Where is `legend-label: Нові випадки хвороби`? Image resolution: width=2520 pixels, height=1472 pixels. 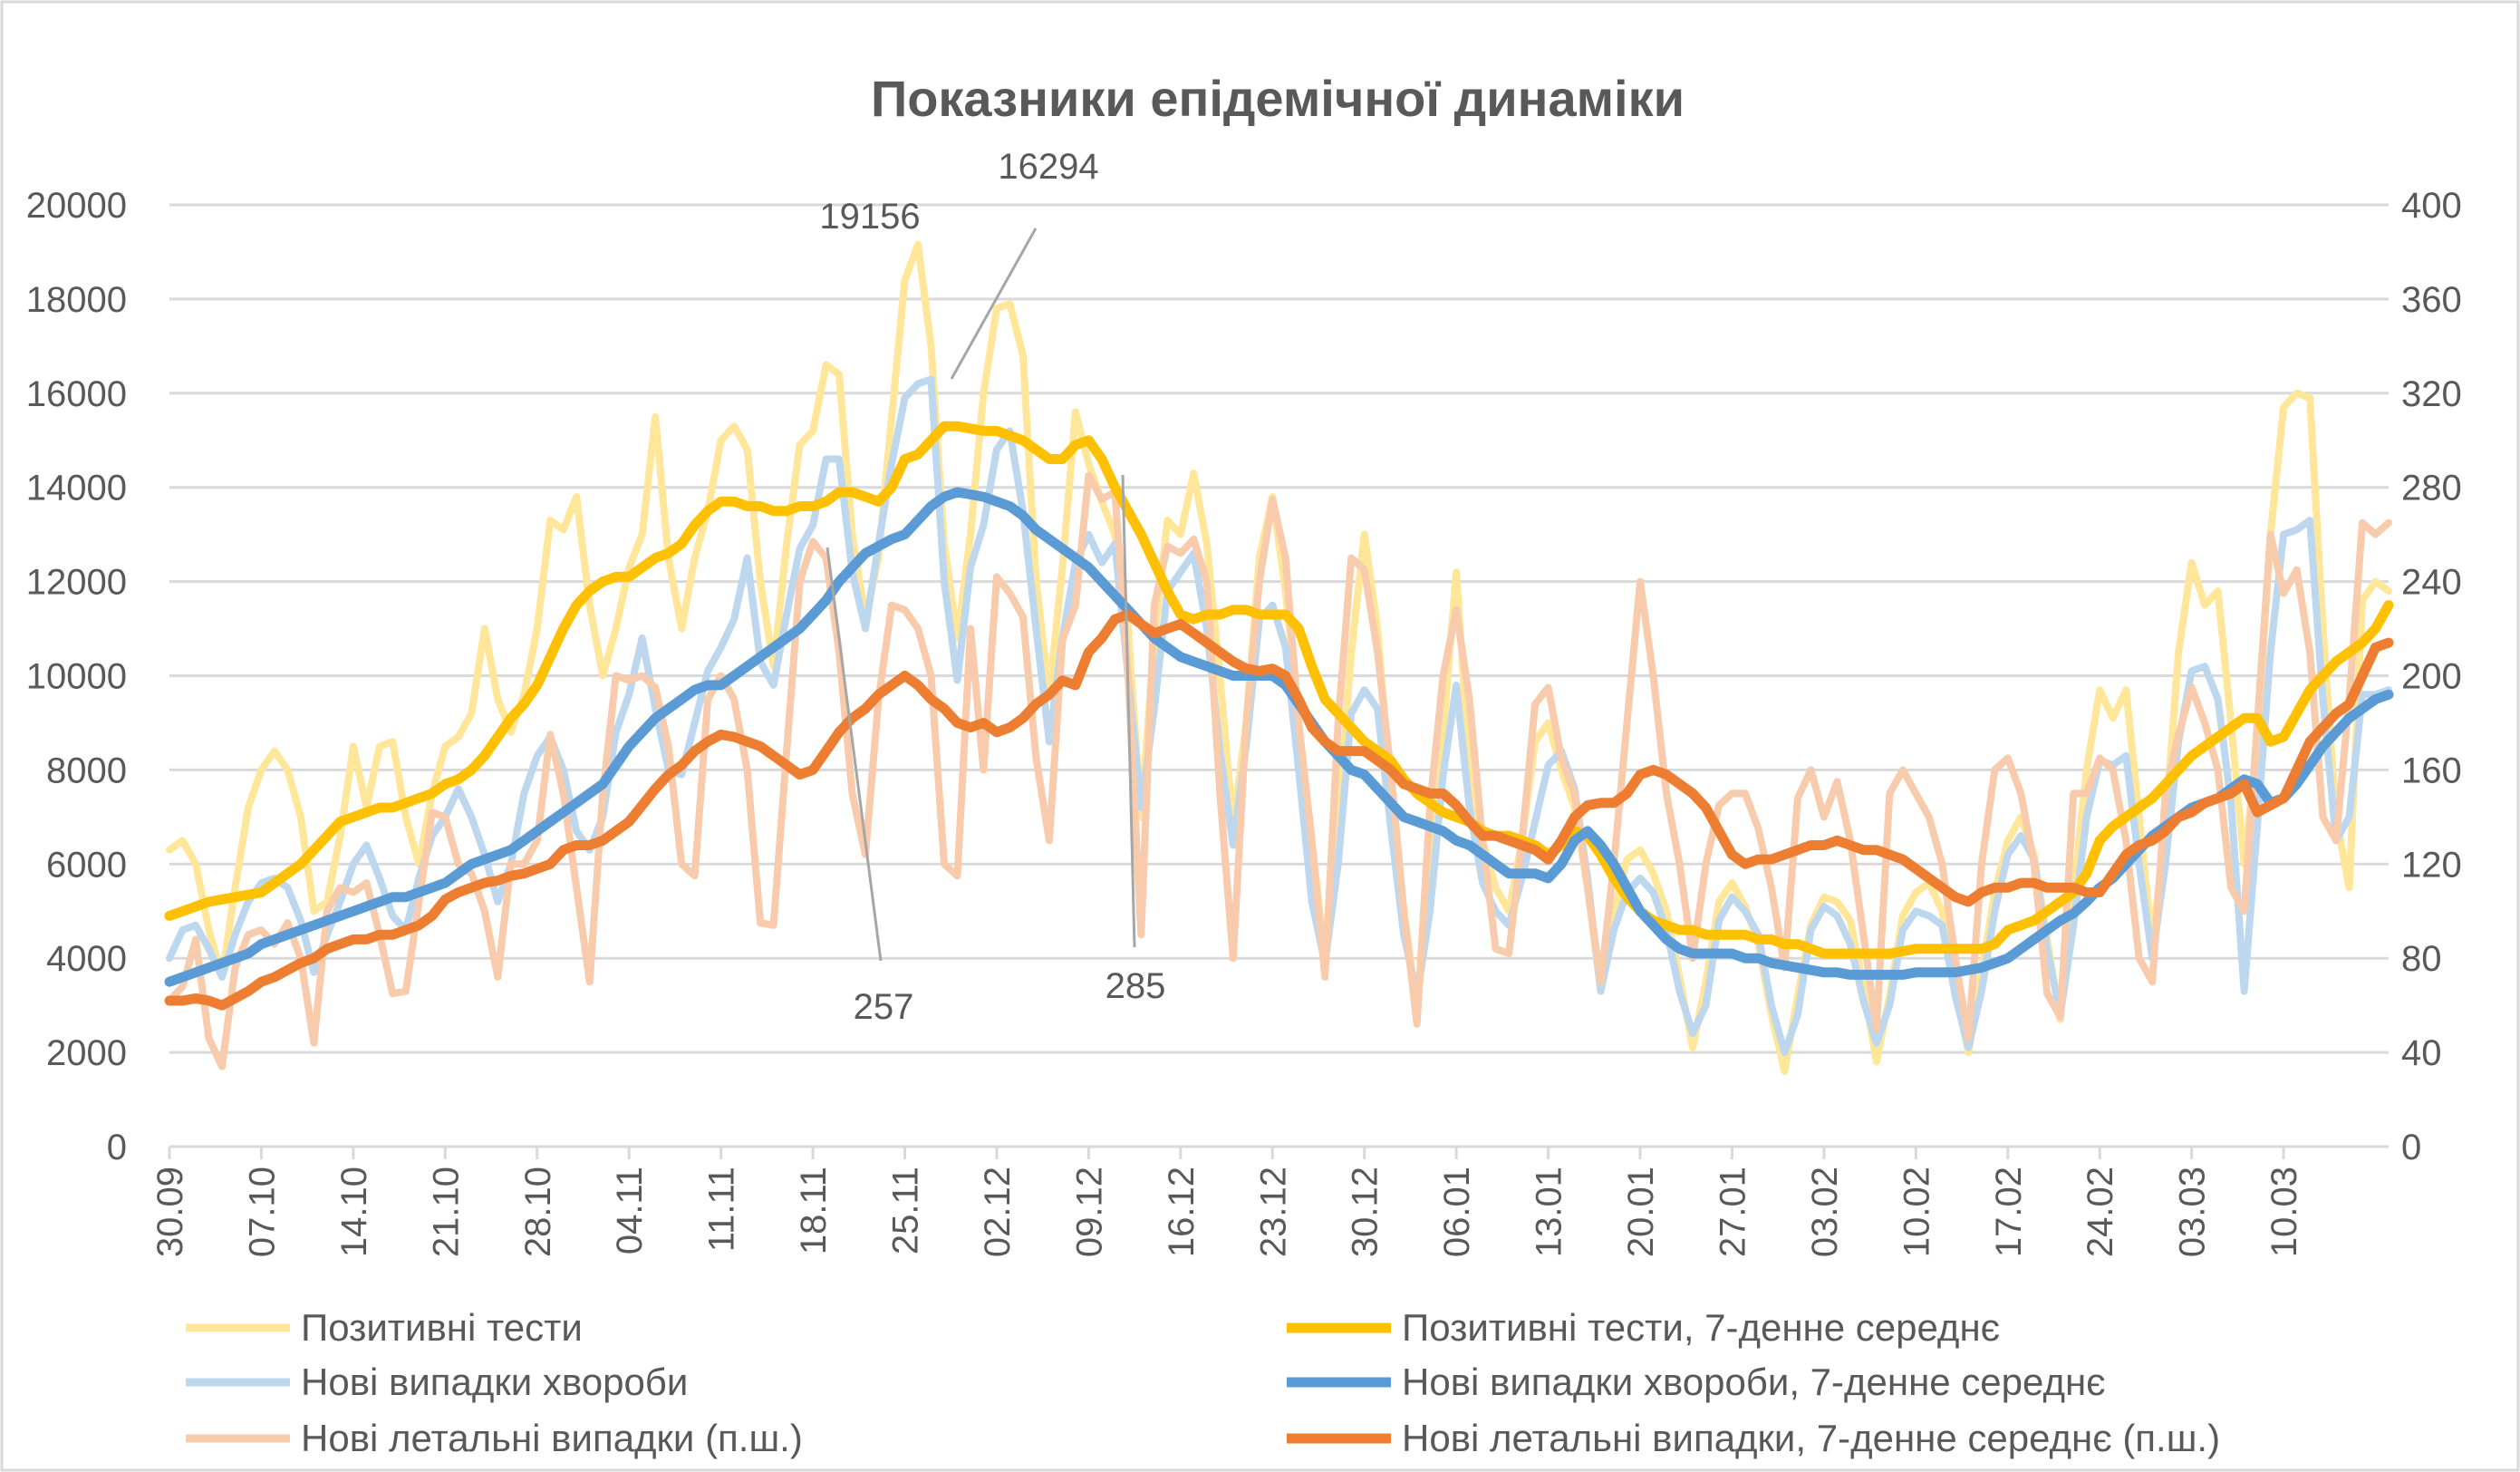
legend-label: Нові випадки хвороби is located at coordinates (495, 1382).